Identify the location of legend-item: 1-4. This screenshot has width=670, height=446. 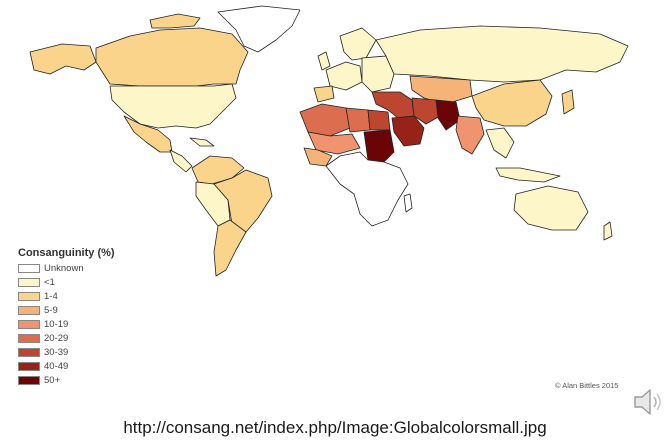
(66, 296).